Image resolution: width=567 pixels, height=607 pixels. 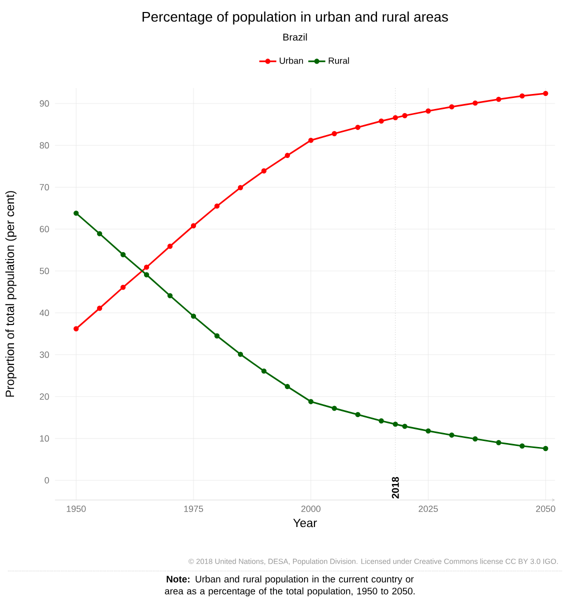 I want to click on y-axis-title: Proportion of total population (per cent), so click(x=10, y=294).